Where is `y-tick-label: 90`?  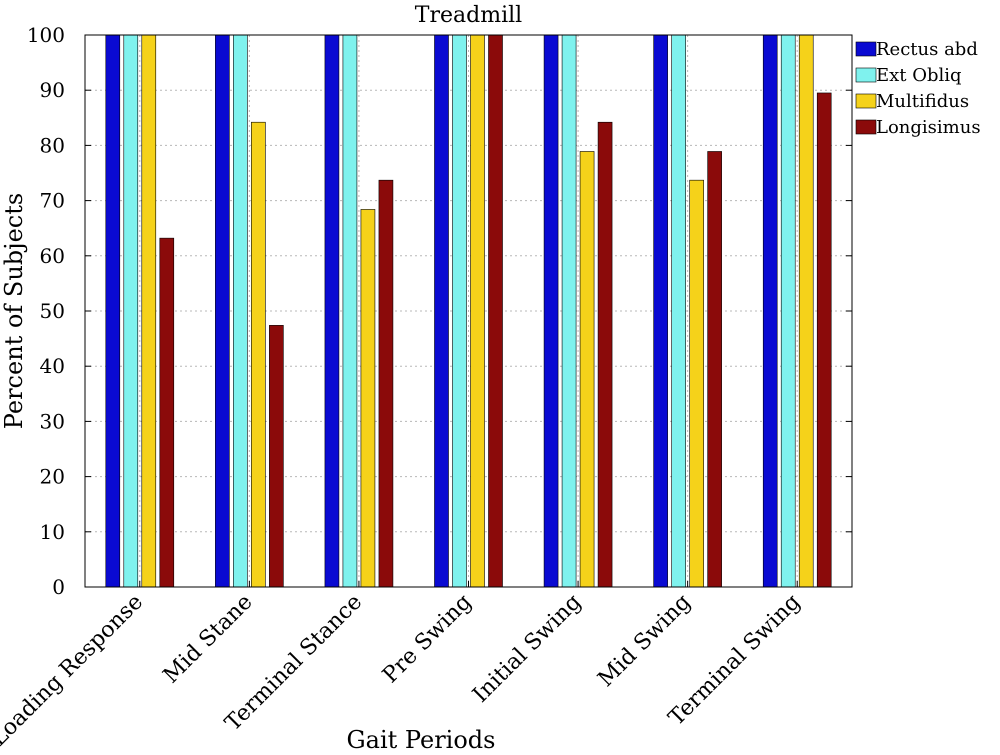
y-tick-label: 90 is located at coordinates (52, 90).